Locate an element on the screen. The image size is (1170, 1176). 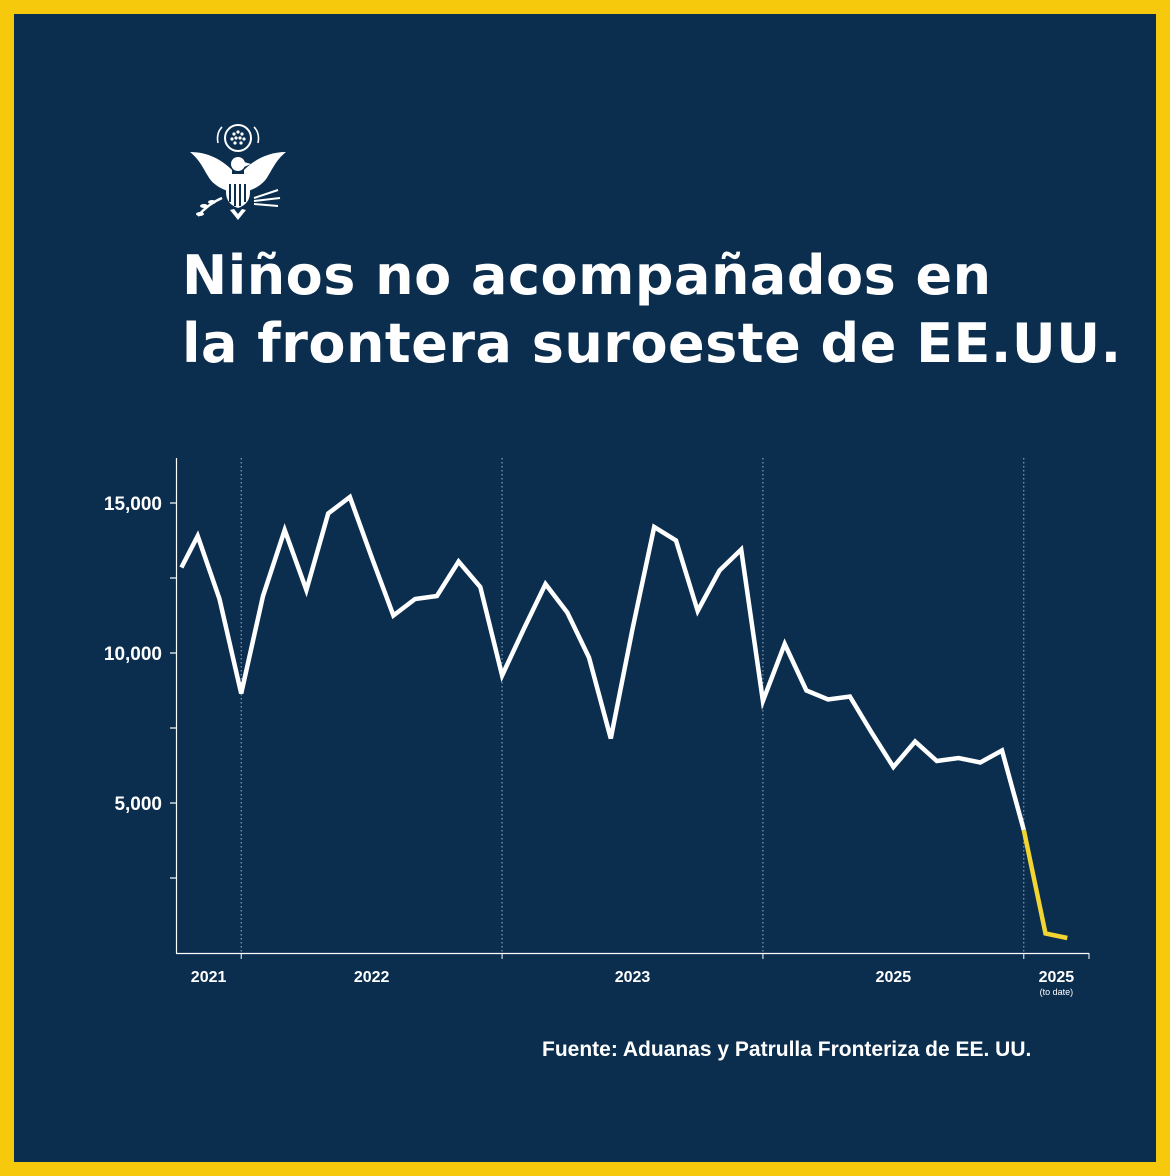
great-seal-eagle-icon is located at coordinates (238, 172).